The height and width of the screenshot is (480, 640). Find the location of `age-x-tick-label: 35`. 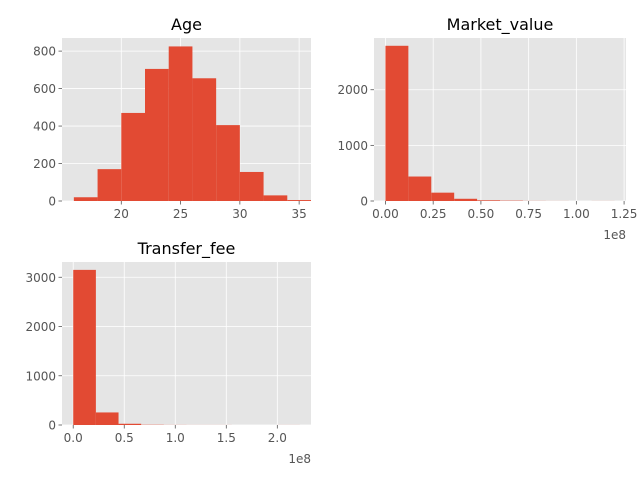

age-x-tick-label: 35 is located at coordinates (299, 214).